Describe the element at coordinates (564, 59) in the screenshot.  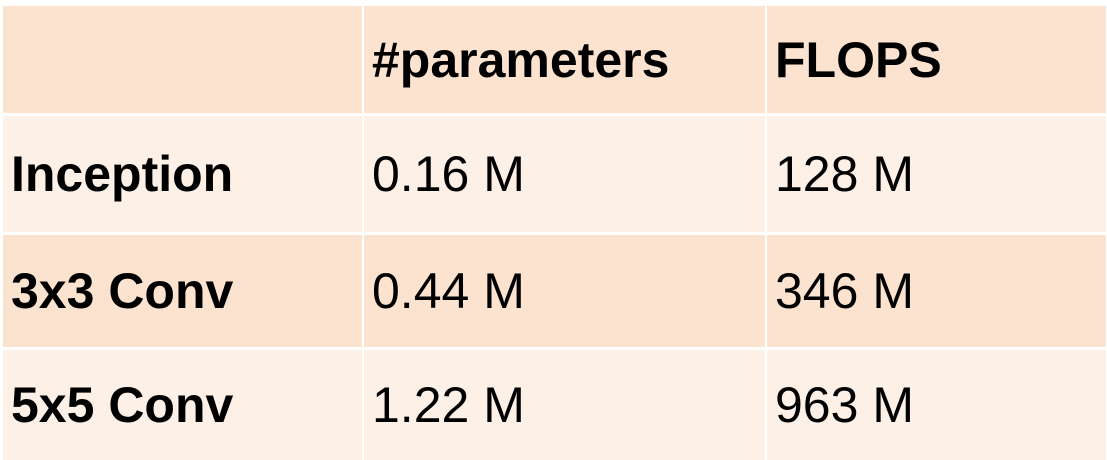
I see `header-cell-parameters: #parameters` at that location.